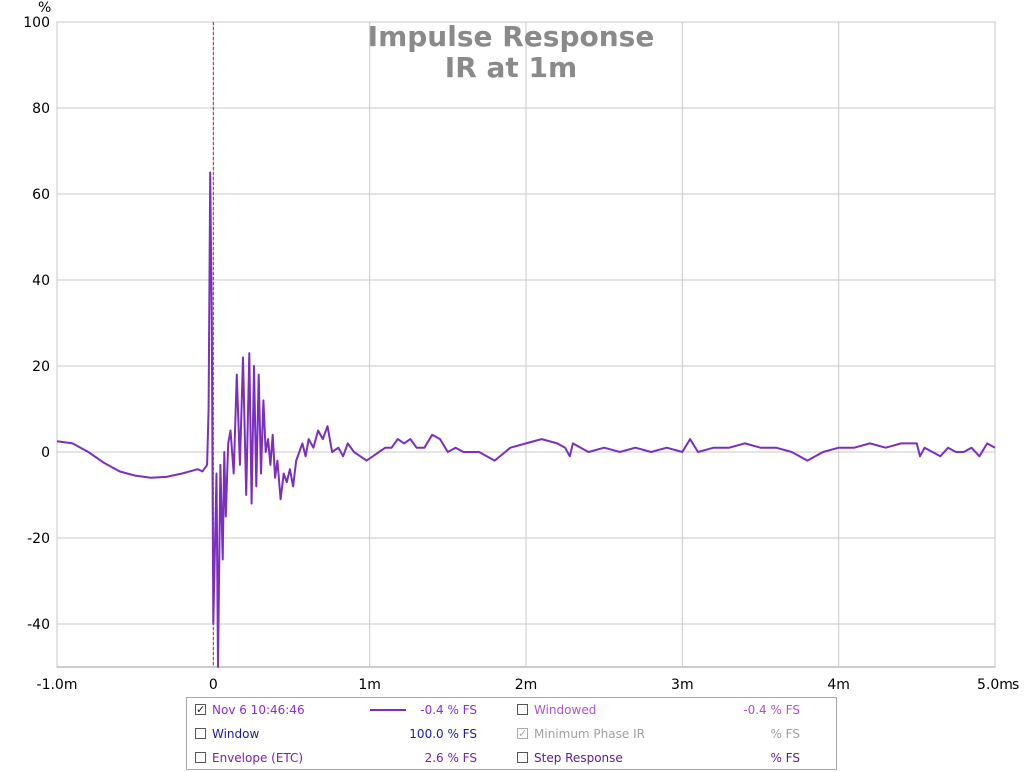  I want to click on chart-subtitle: IR at 1m, so click(511, 67).